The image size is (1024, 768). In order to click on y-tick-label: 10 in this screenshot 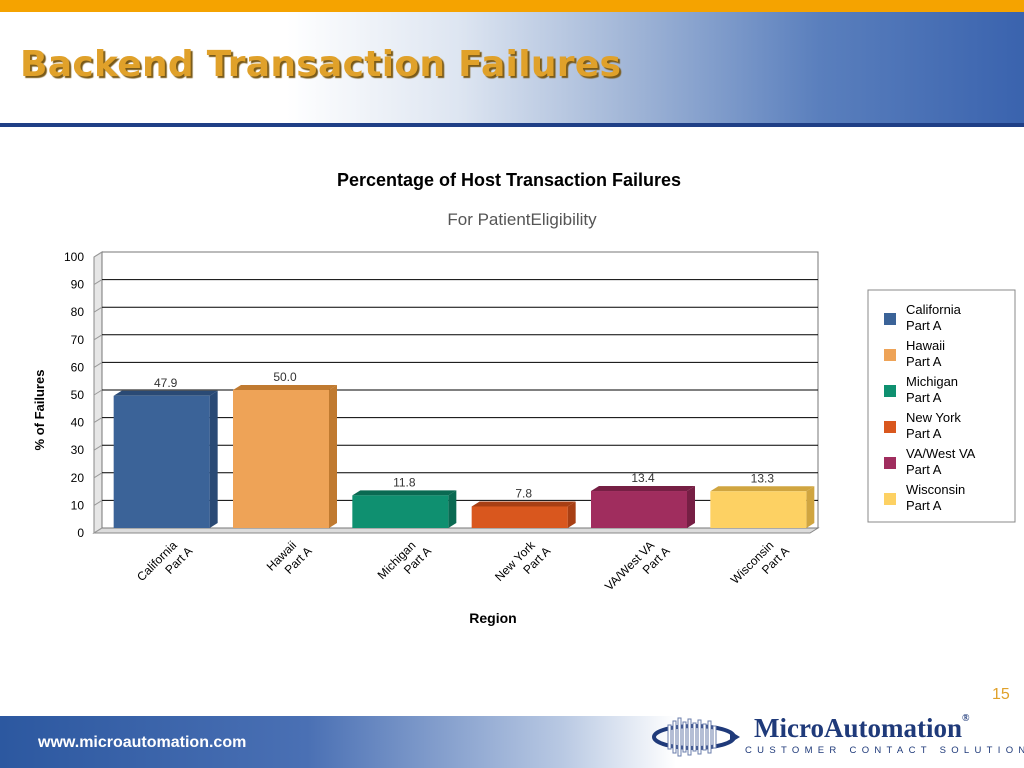, I will do `click(78, 505)`.